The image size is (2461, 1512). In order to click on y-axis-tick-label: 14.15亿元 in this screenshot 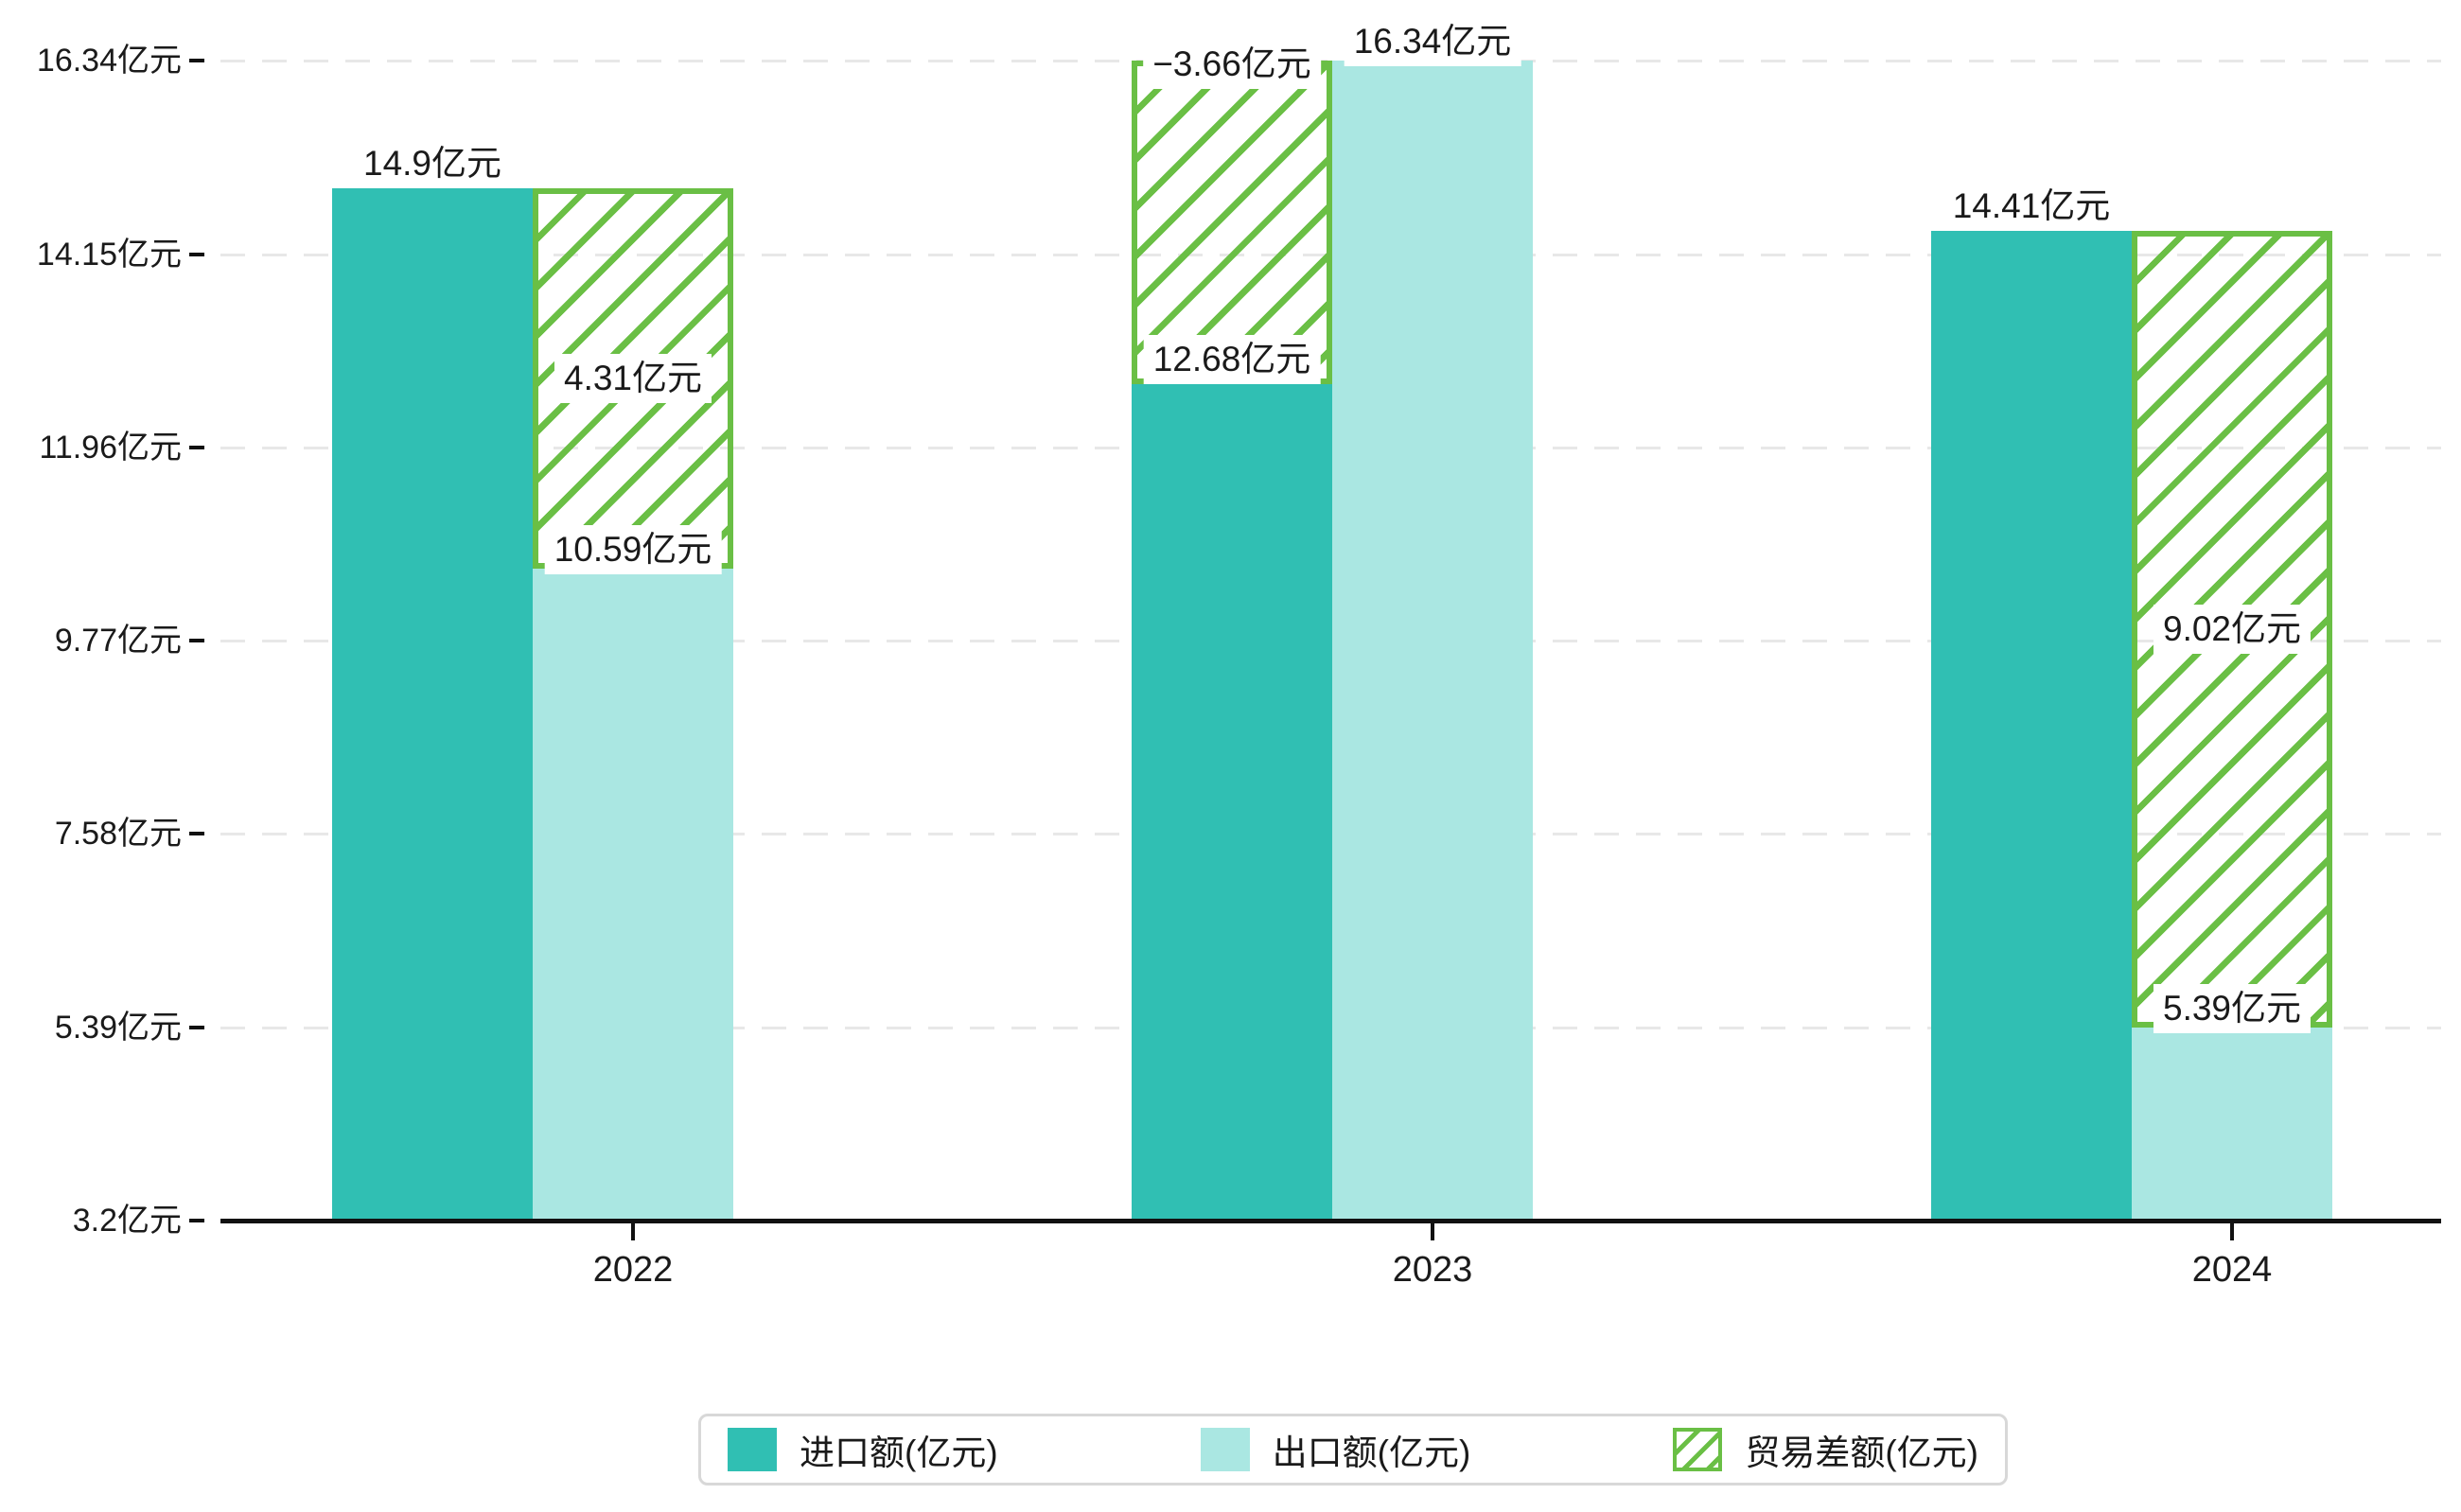, I will do `click(109, 254)`.